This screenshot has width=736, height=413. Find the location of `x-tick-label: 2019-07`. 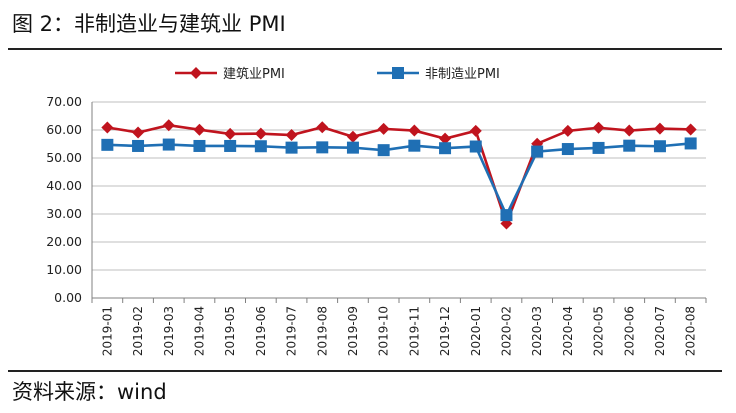

x-tick-label: 2019-07 is located at coordinates (292, 331).